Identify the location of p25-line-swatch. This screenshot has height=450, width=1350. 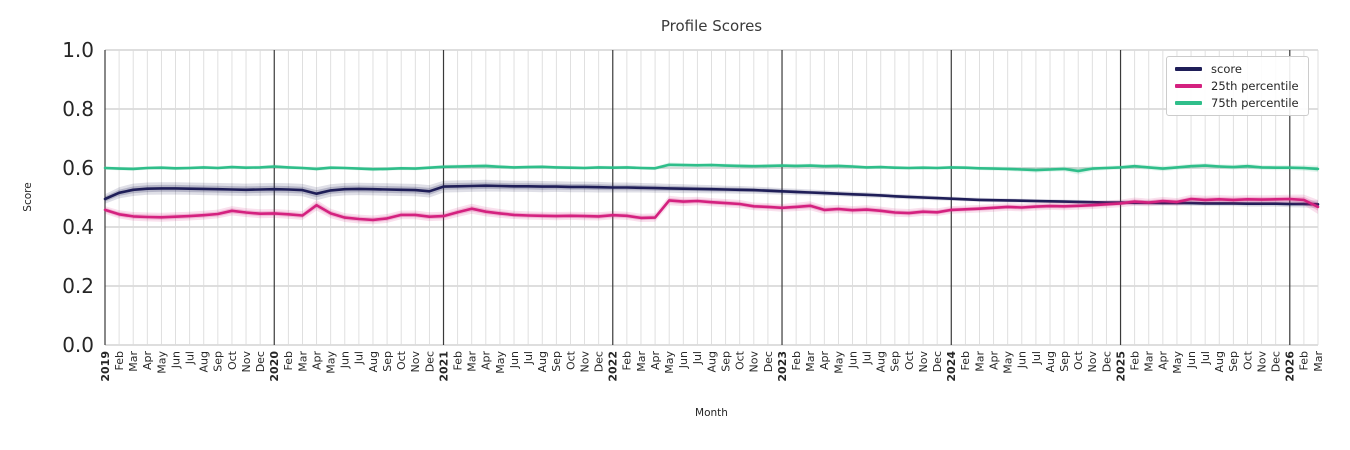
(1188, 86).